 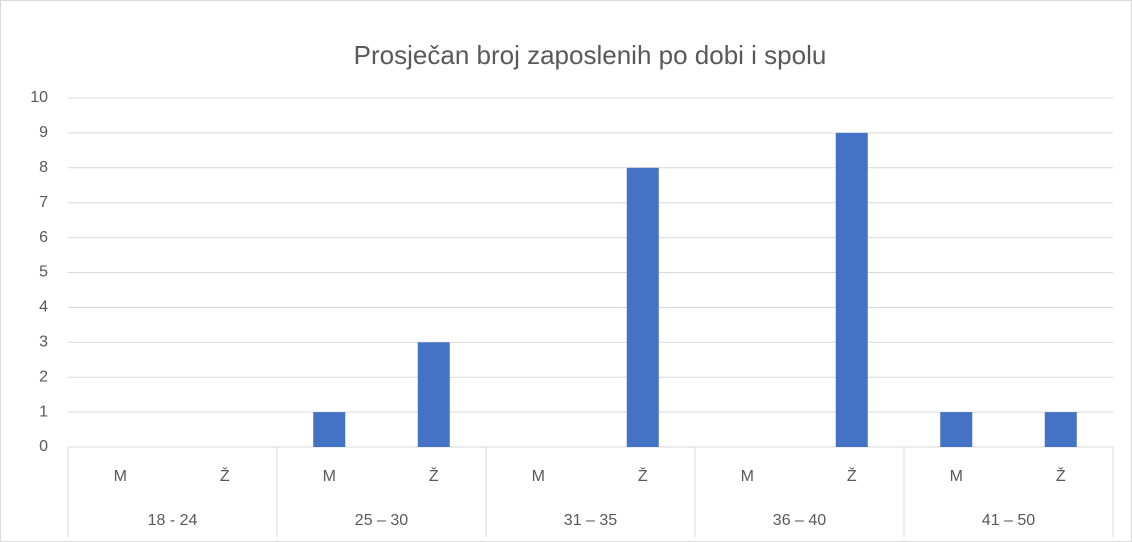 I want to click on y-tick-label: 10, so click(x=39, y=97).